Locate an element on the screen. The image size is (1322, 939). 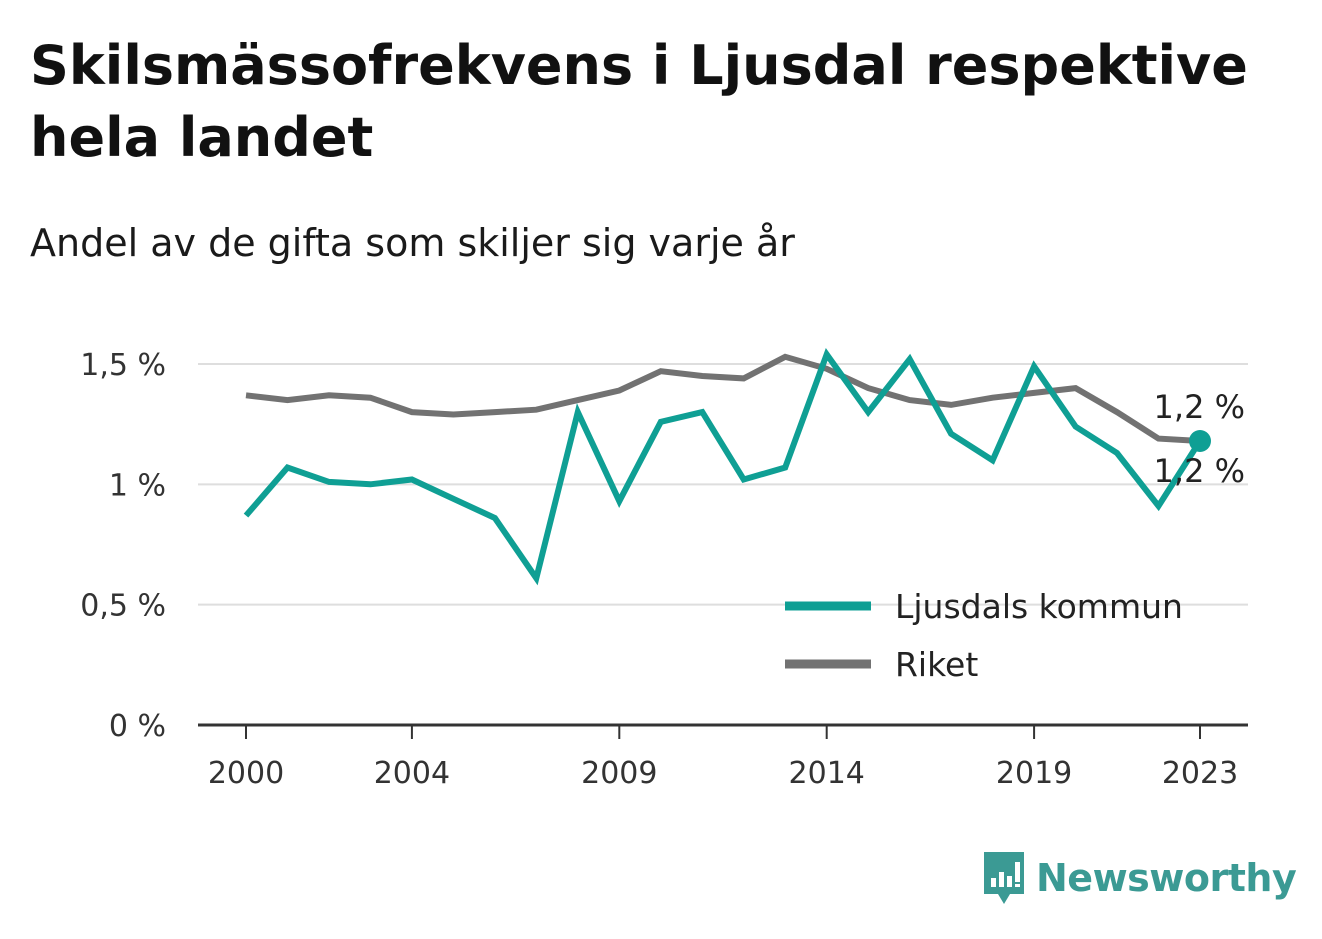
brand-logo: Newsworthy is located at coordinates (1138, 878).